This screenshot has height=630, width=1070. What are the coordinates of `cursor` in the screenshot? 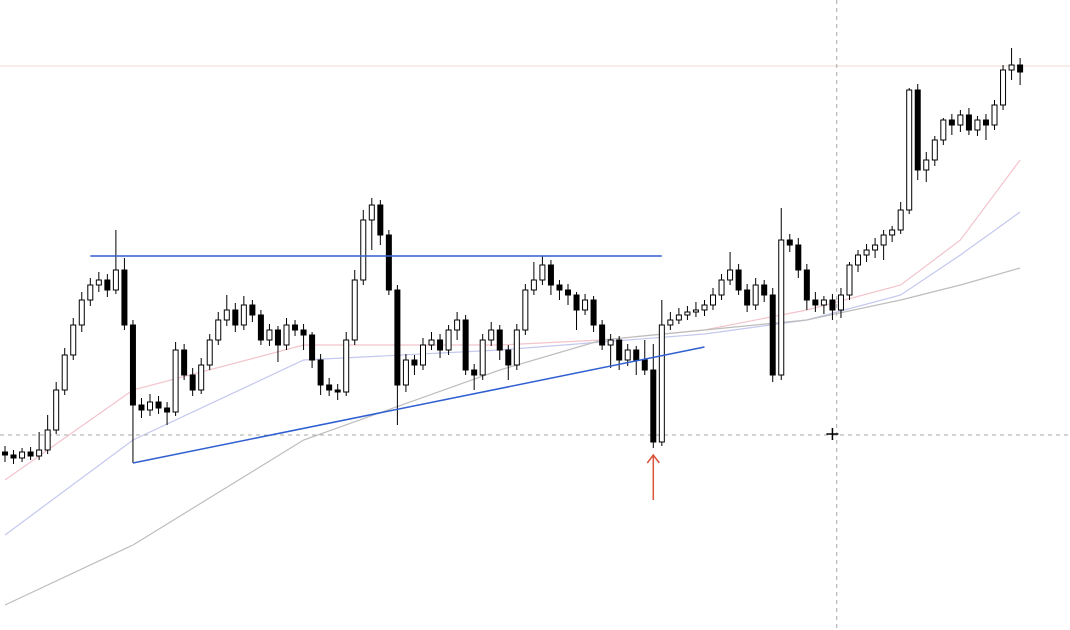 It's located at (832, 434).